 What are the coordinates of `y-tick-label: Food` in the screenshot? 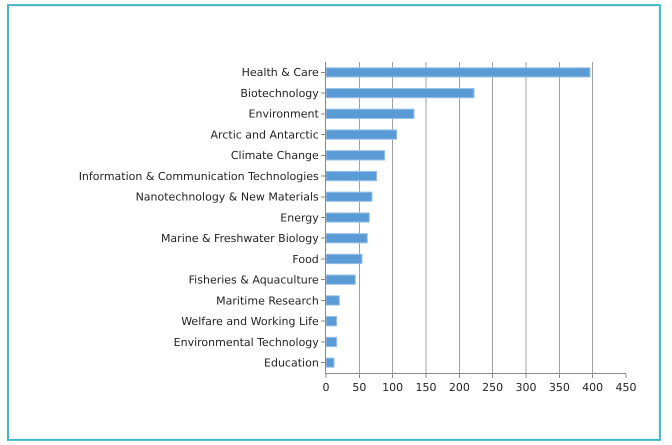 It's located at (305, 259).